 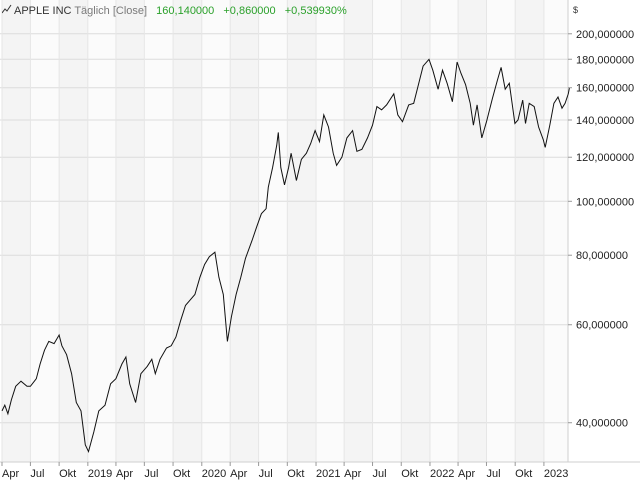 What do you see at coordinates (605, 121) in the screenshot?
I see `y-tick-label: 140,000000` at bounding box center [605, 121].